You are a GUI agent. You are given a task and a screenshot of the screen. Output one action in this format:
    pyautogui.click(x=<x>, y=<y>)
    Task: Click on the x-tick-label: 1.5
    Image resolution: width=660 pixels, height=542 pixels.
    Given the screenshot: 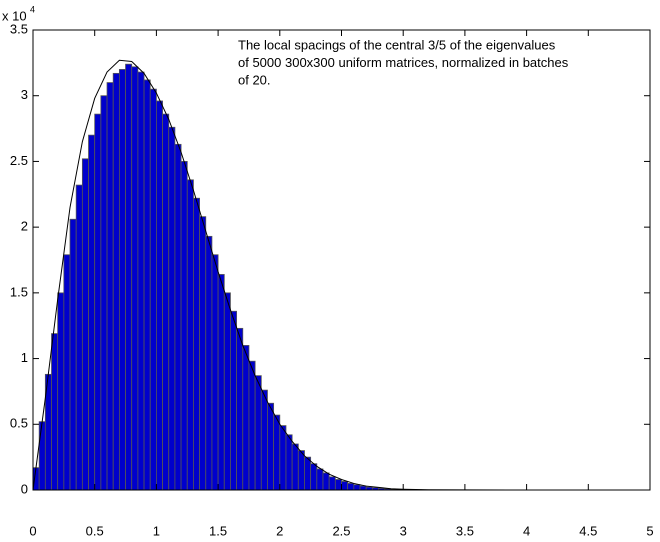 What is the action you would take?
    pyautogui.click(x=218, y=530)
    